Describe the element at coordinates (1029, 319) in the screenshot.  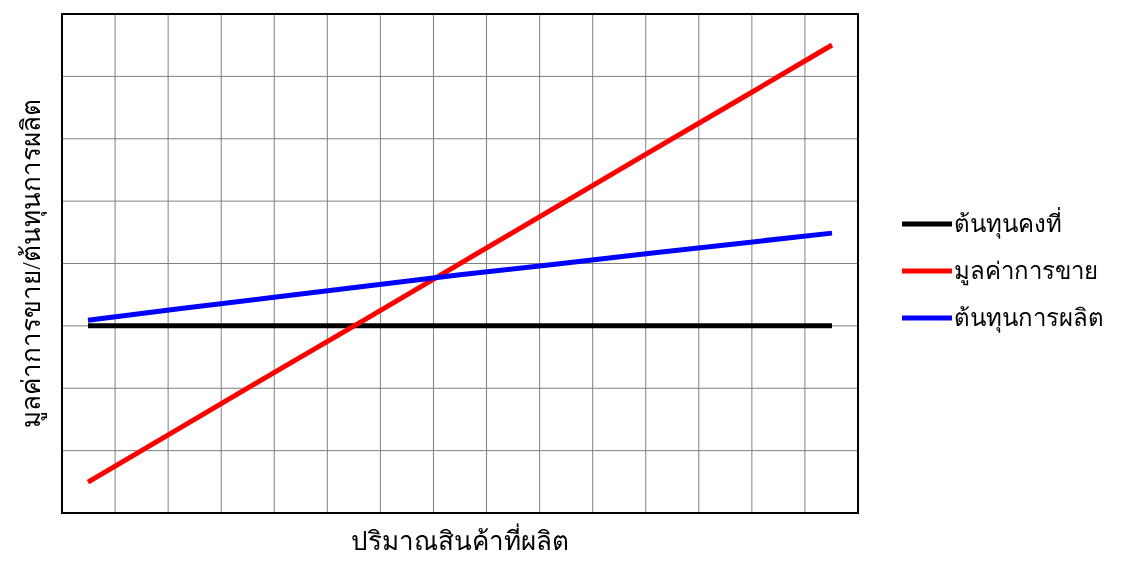
I see `legend-label: ต้นทุนการผลิต` at that location.